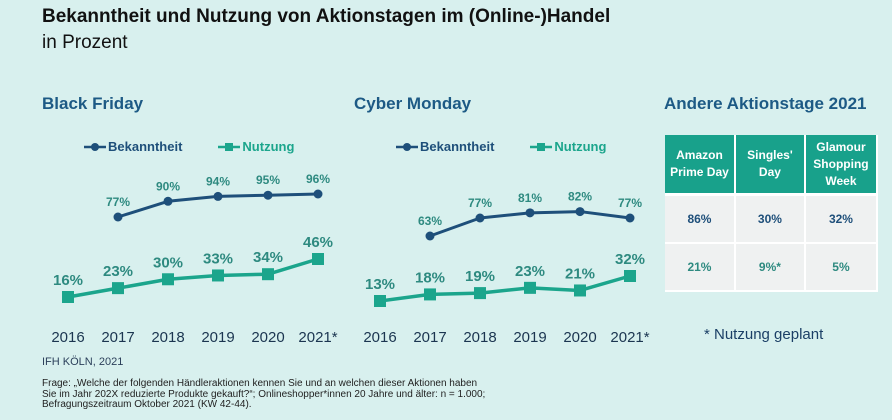 The height and width of the screenshot is (420, 892). What do you see at coordinates (380, 284) in the screenshot?
I see `data-label: 13%` at bounding box center [380, 284].